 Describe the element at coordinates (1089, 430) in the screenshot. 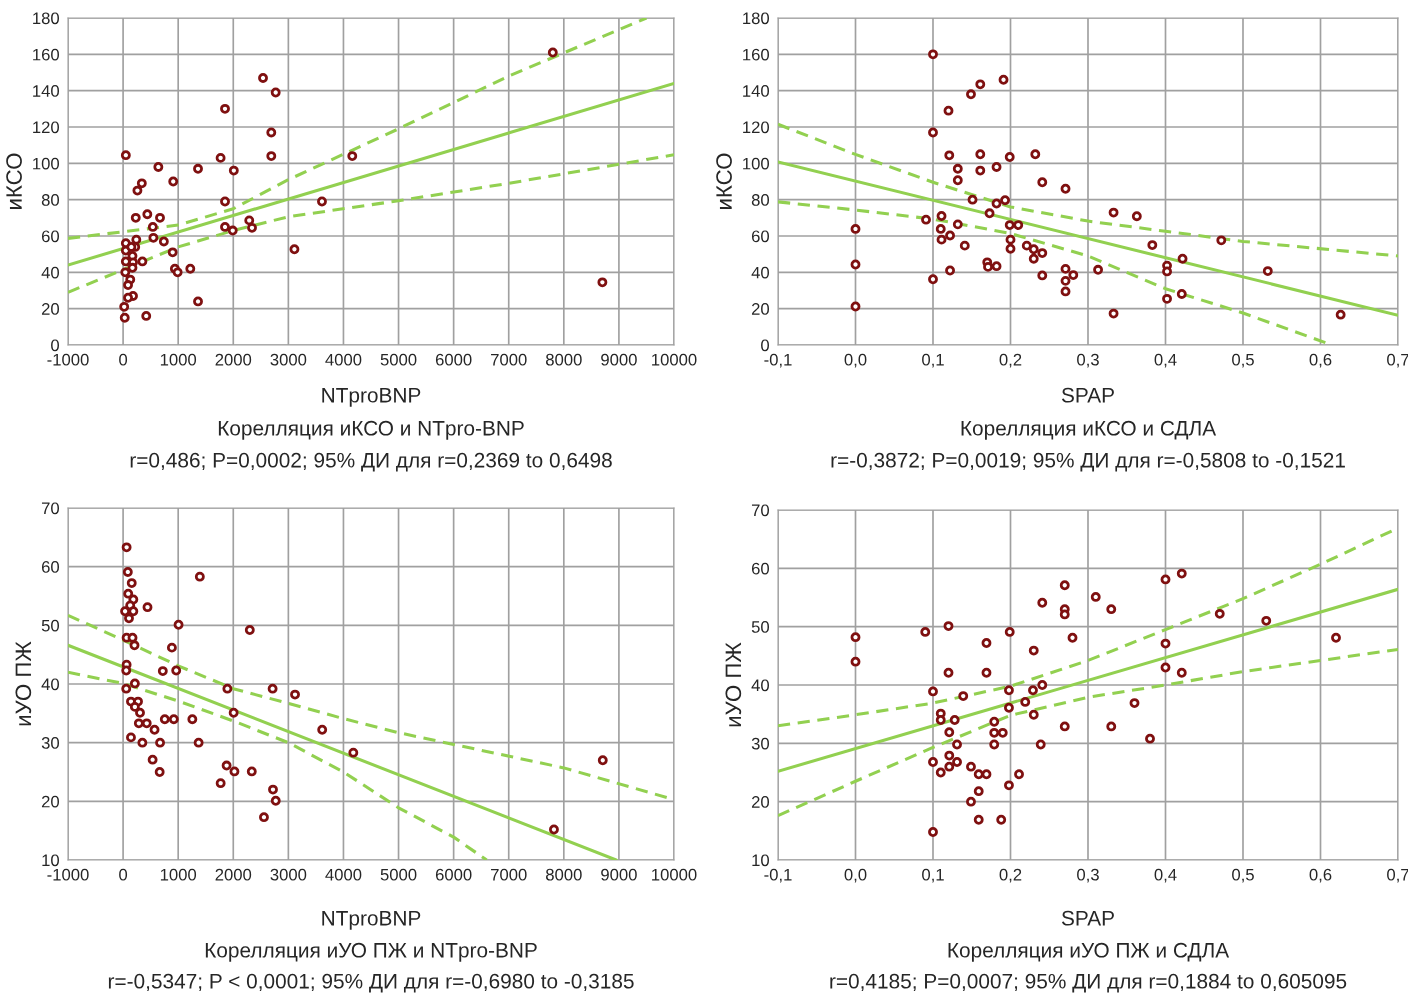

I see `text: Корелляция иКСО и СДЛА` at that location.